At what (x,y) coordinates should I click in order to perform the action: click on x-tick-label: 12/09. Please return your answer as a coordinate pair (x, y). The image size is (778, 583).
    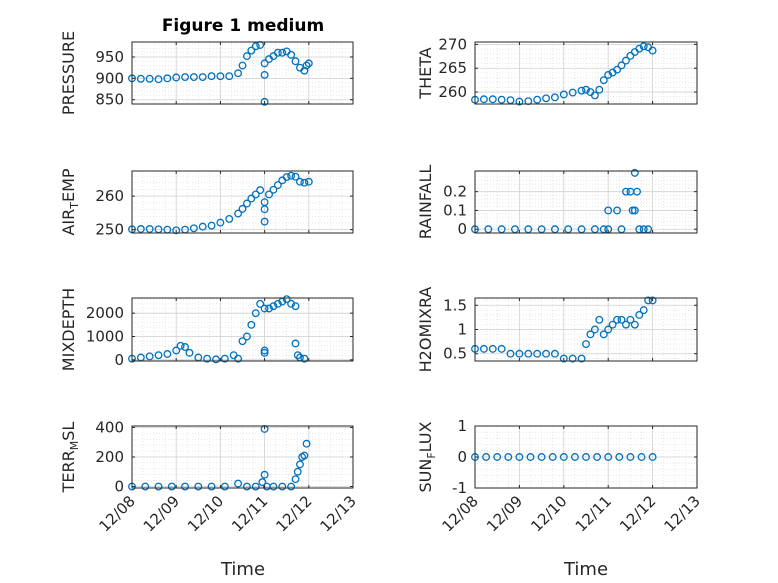
    Looking at the image, I should click on (161, 513).